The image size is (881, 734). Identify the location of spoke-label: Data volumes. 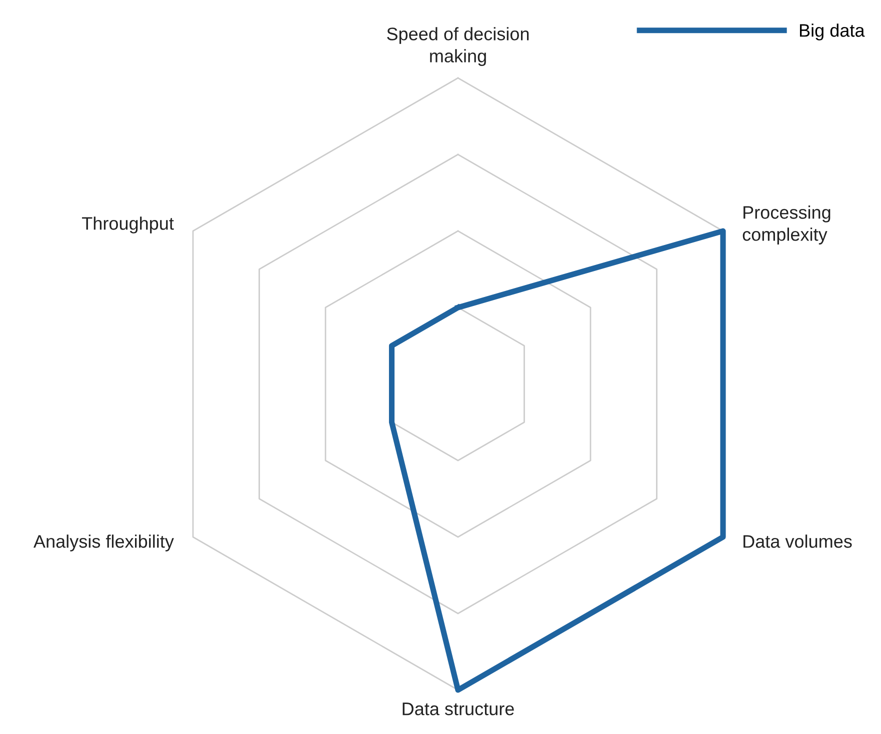
(798, 541).